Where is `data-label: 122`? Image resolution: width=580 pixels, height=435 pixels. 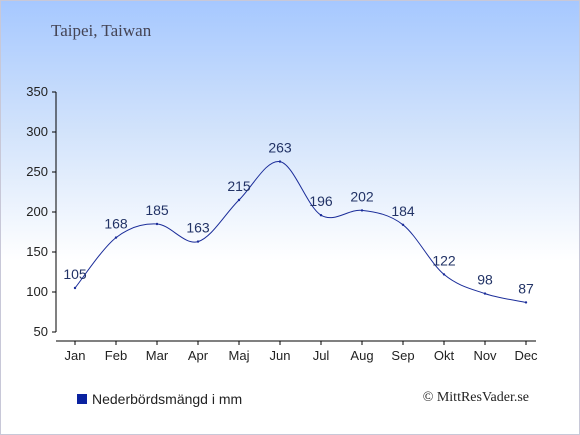
data-label: 122 is located at coordinates (444, 260).